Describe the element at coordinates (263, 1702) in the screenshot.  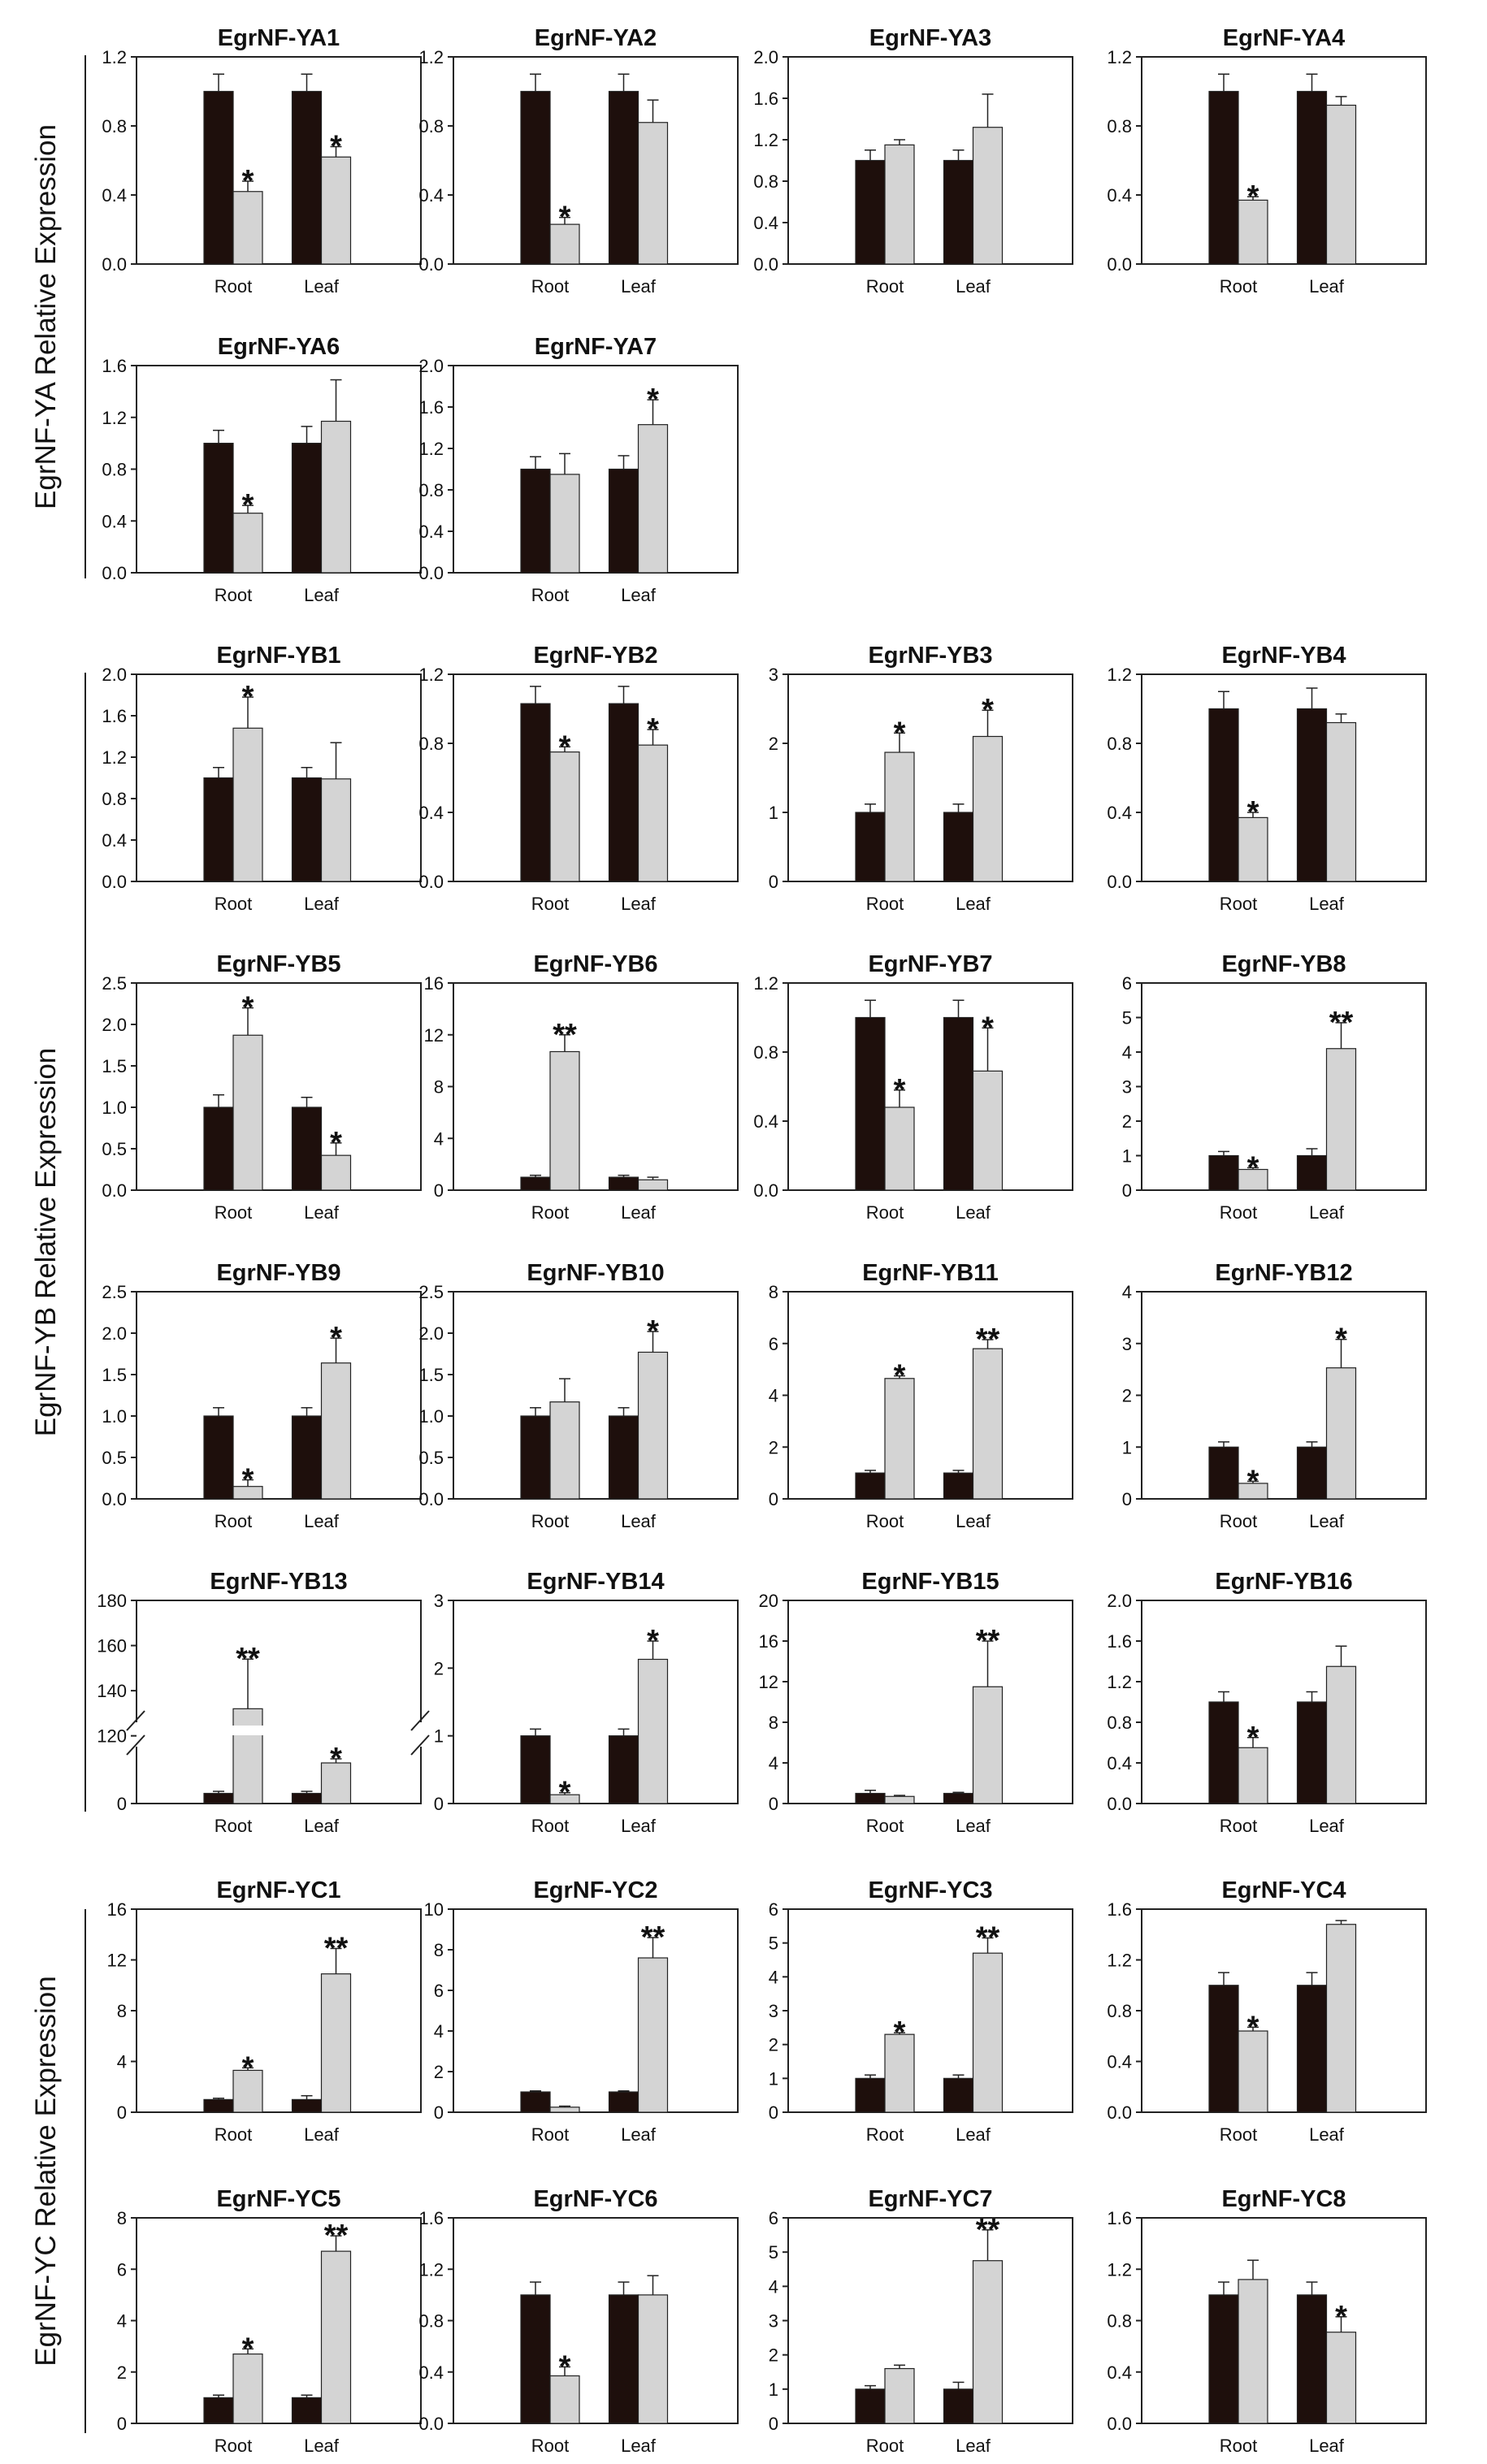
I see `chart-egrnf-yb13: EgrNF-YB13 0 120 140 160 180 ** Root * Leaf` at that location.